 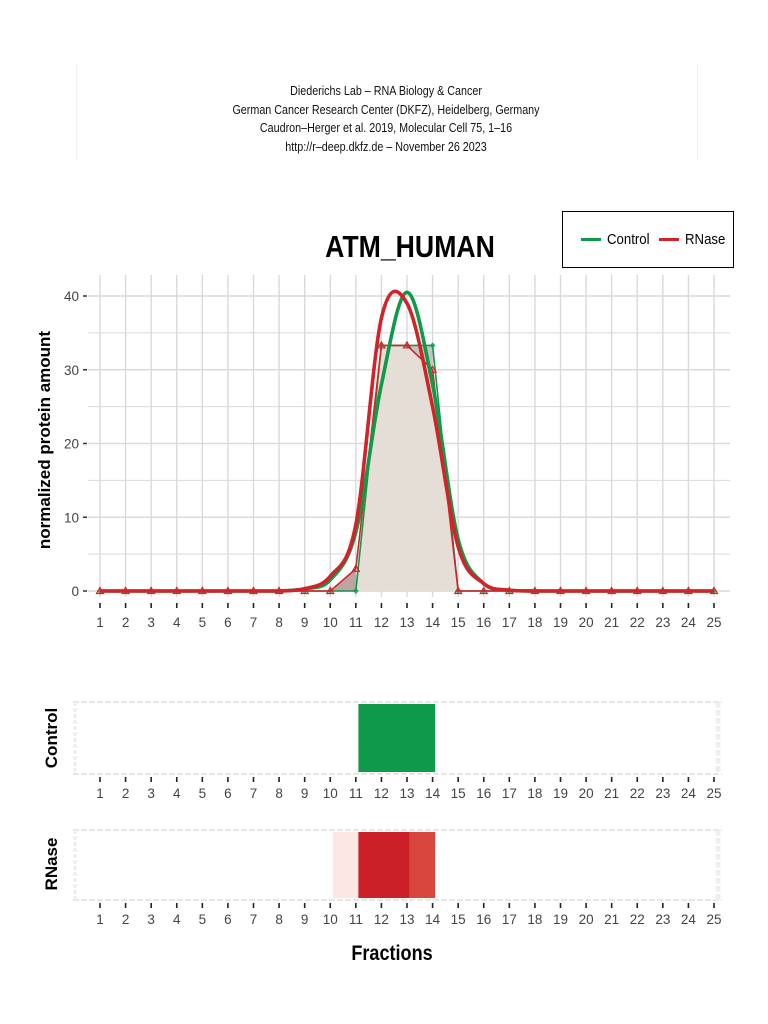 What do you see at coordinates (381, 793) in the screenshot?
I see `control-x-tick-label: 12` at bounding box center [381, 793].